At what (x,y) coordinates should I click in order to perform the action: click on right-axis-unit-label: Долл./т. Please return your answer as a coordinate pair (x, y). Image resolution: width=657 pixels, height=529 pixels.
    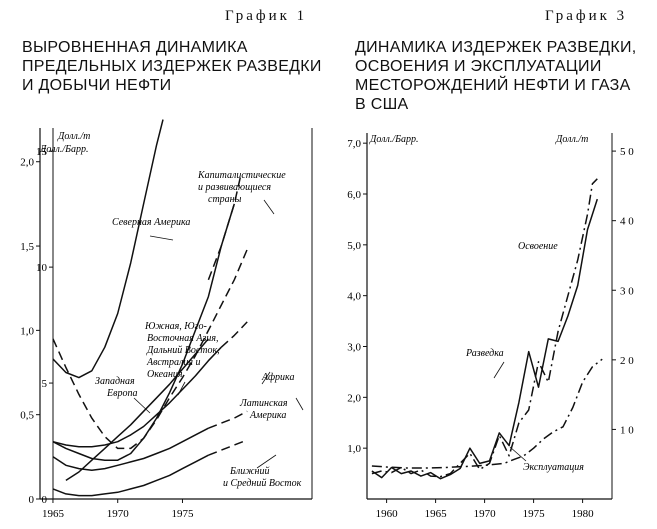
    Looking at the image, I should click on (571, 139).